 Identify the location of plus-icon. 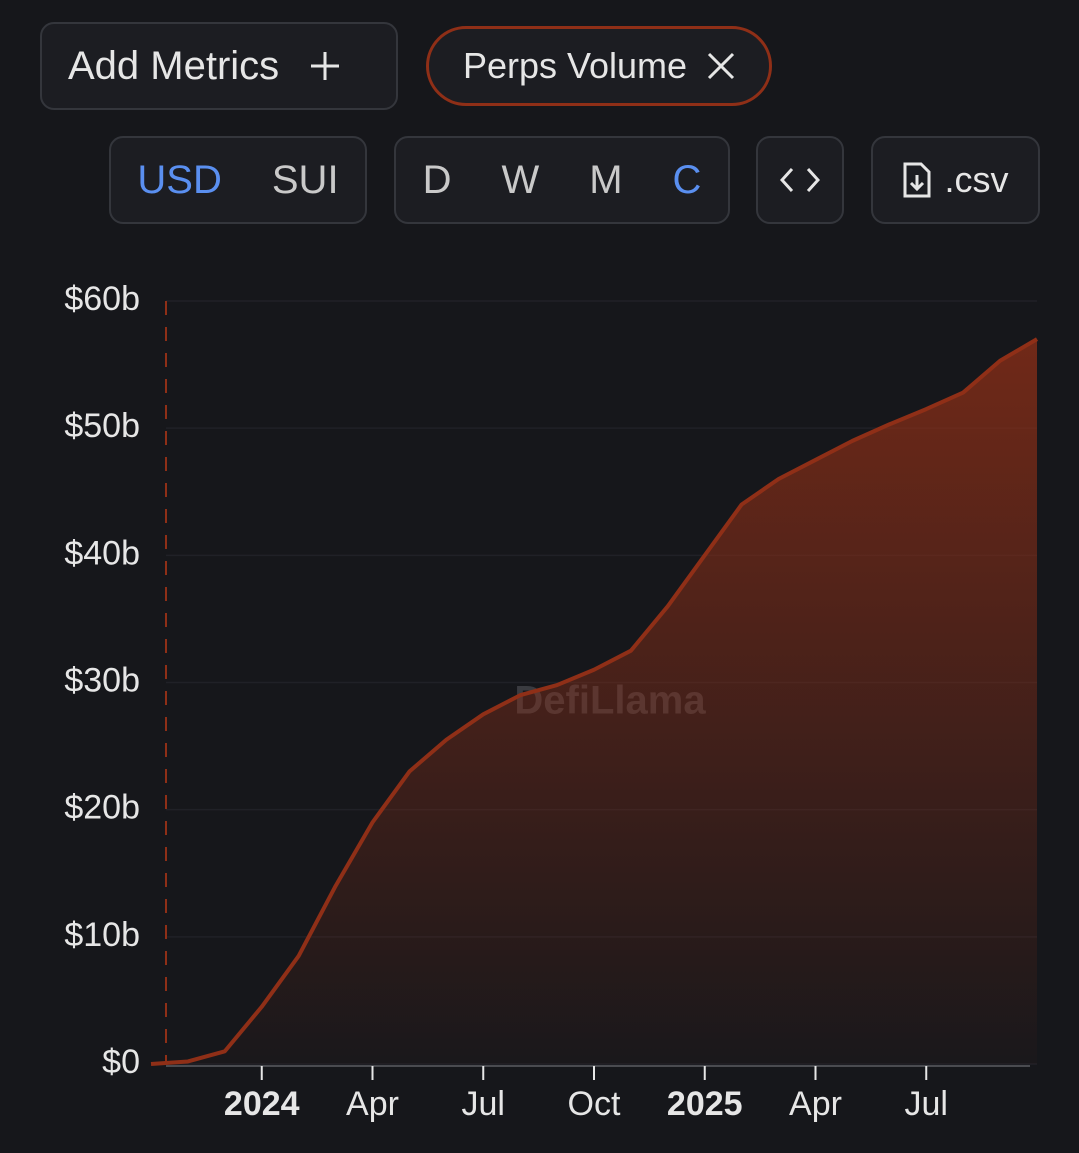
(325, 66).